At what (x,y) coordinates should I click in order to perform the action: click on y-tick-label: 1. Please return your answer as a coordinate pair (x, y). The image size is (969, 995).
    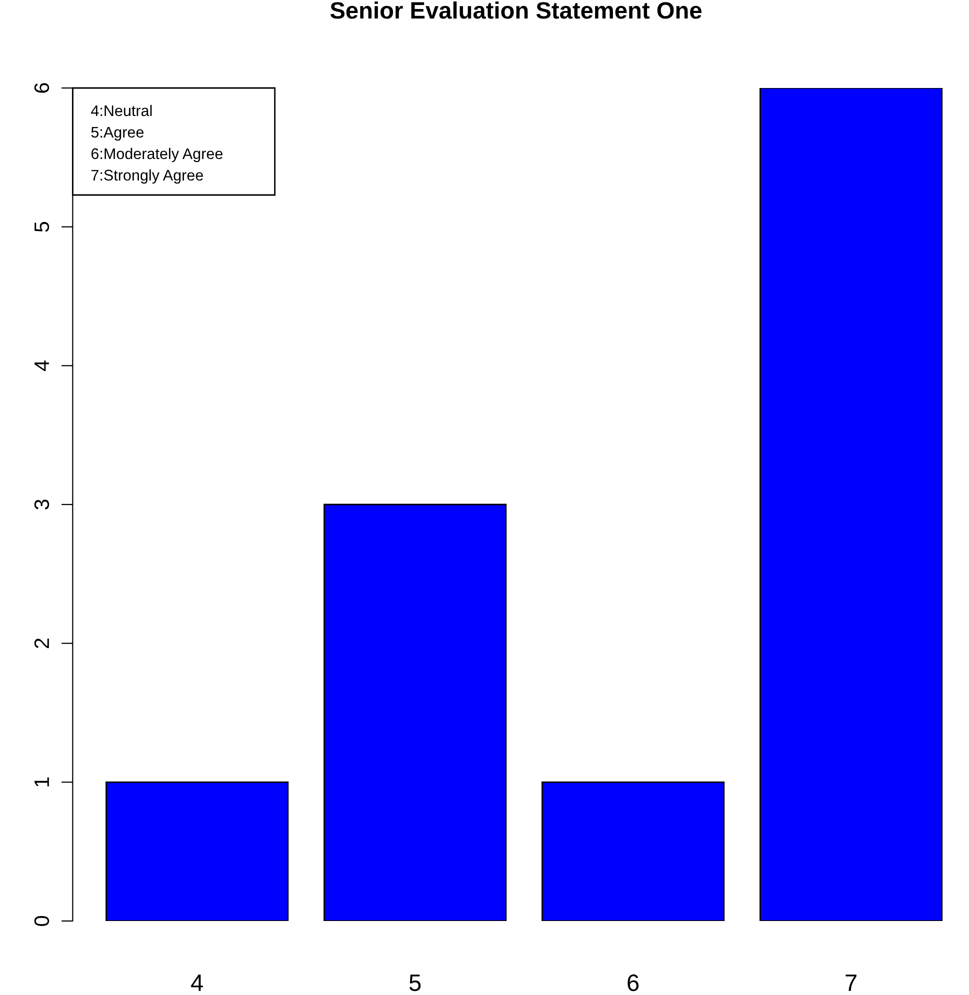
    Looking at the image, I should click on (41, 781).